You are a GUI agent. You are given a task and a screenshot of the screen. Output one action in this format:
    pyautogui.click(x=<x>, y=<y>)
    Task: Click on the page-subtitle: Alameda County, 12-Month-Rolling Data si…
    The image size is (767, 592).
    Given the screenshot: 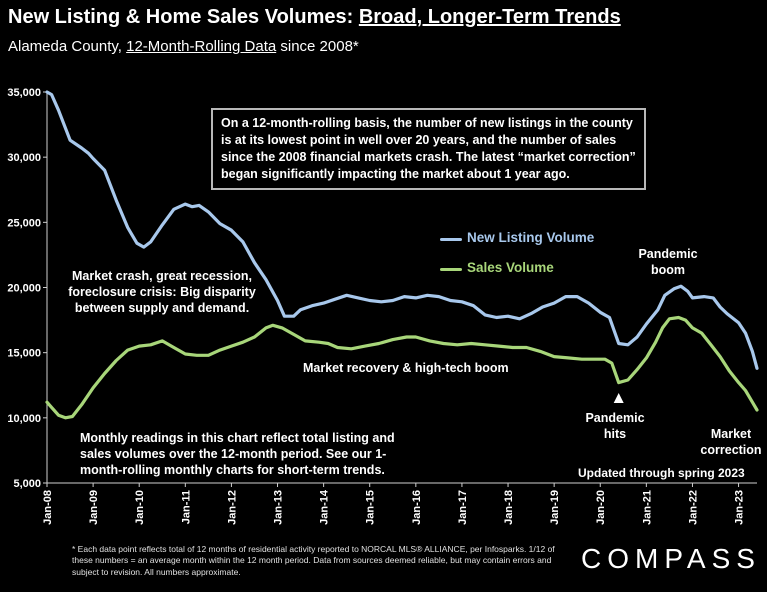 What is the action you would take?
    pyautogui.click(x=183, y=46)
    